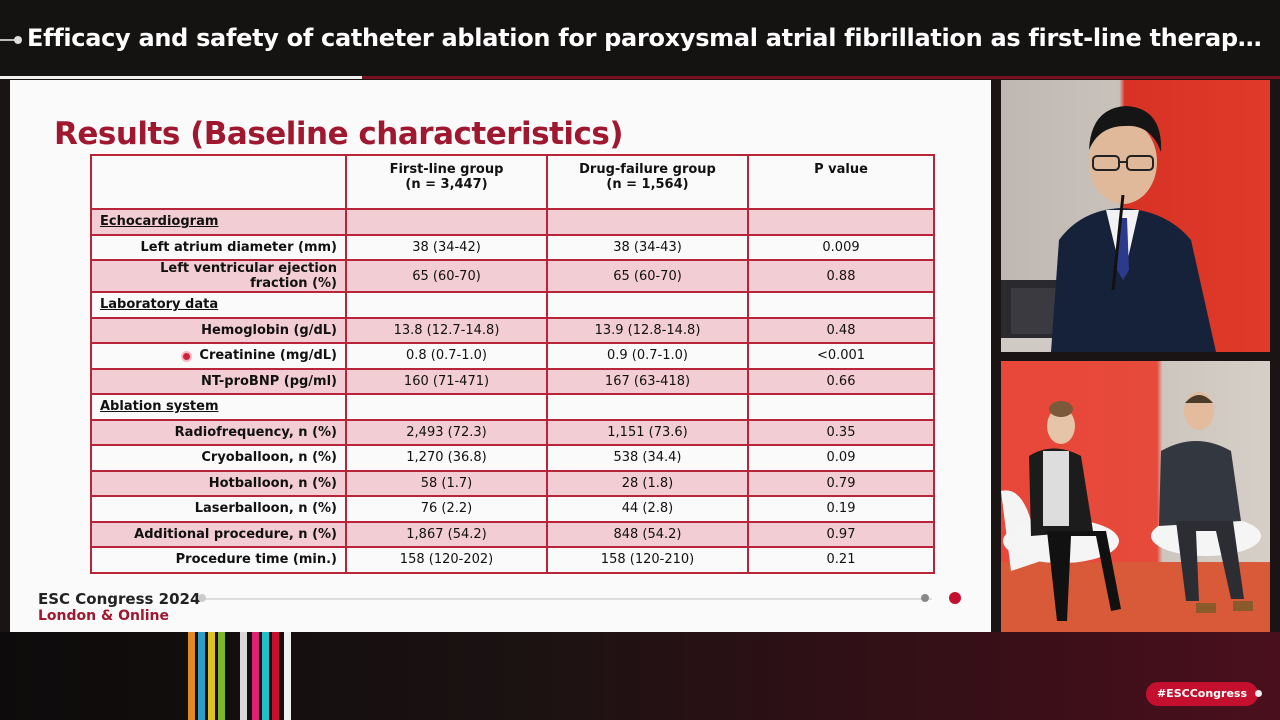 The image size is (1280, 720). What do you see at coordinates (186, 356) in the screenshot?
I see `laser-pointer-icon` at bounding box center [186, 356].